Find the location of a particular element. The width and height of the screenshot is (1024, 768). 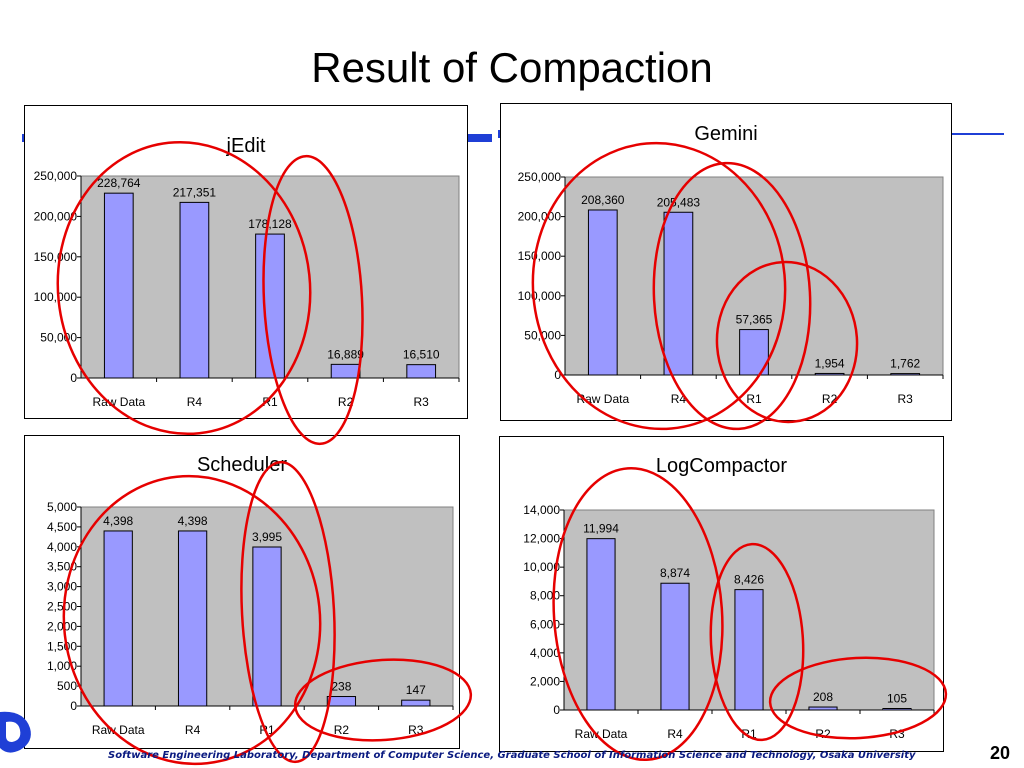

y-tick-label: 1,000 is located at coordinates (62, 666).